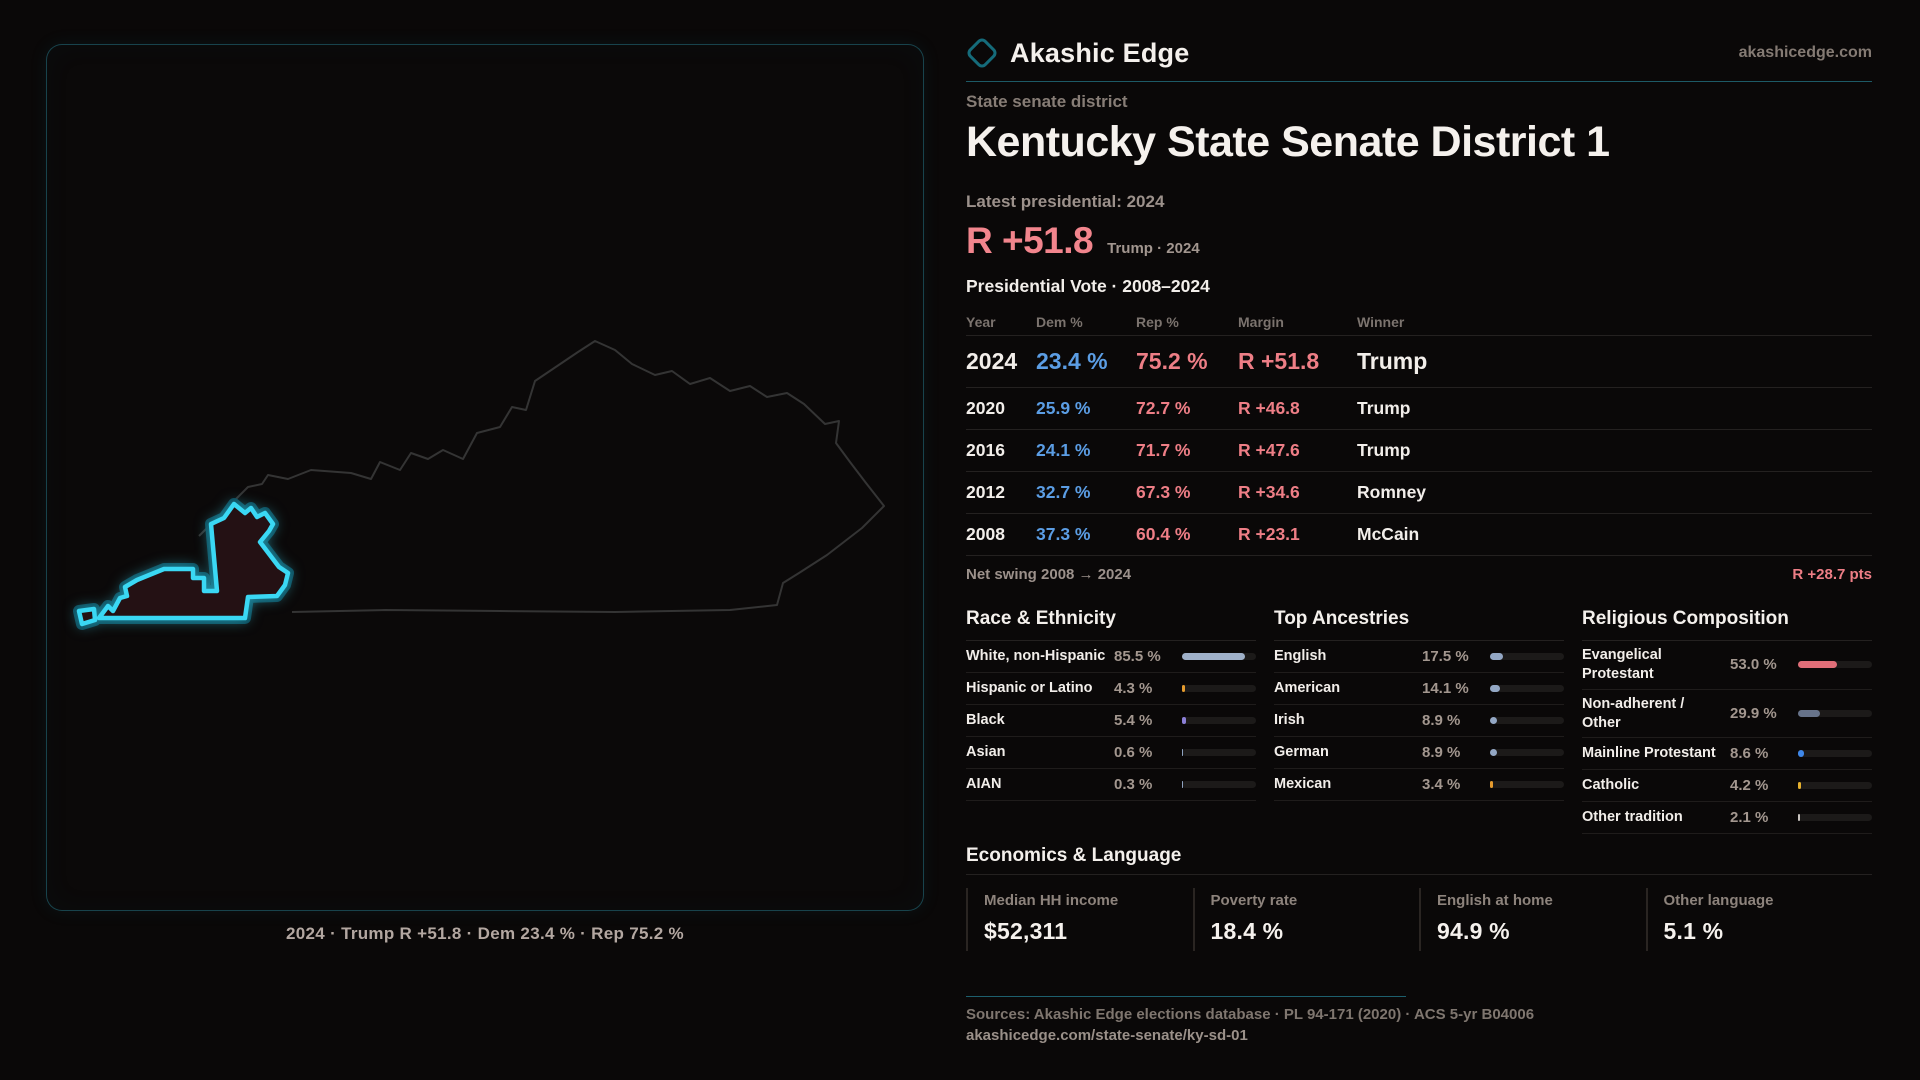  What do you see at coordinates (1805, 52) in the screenshot?
I see `brand-site-link: akashicedge.com` at bounding box center [1805, 52].